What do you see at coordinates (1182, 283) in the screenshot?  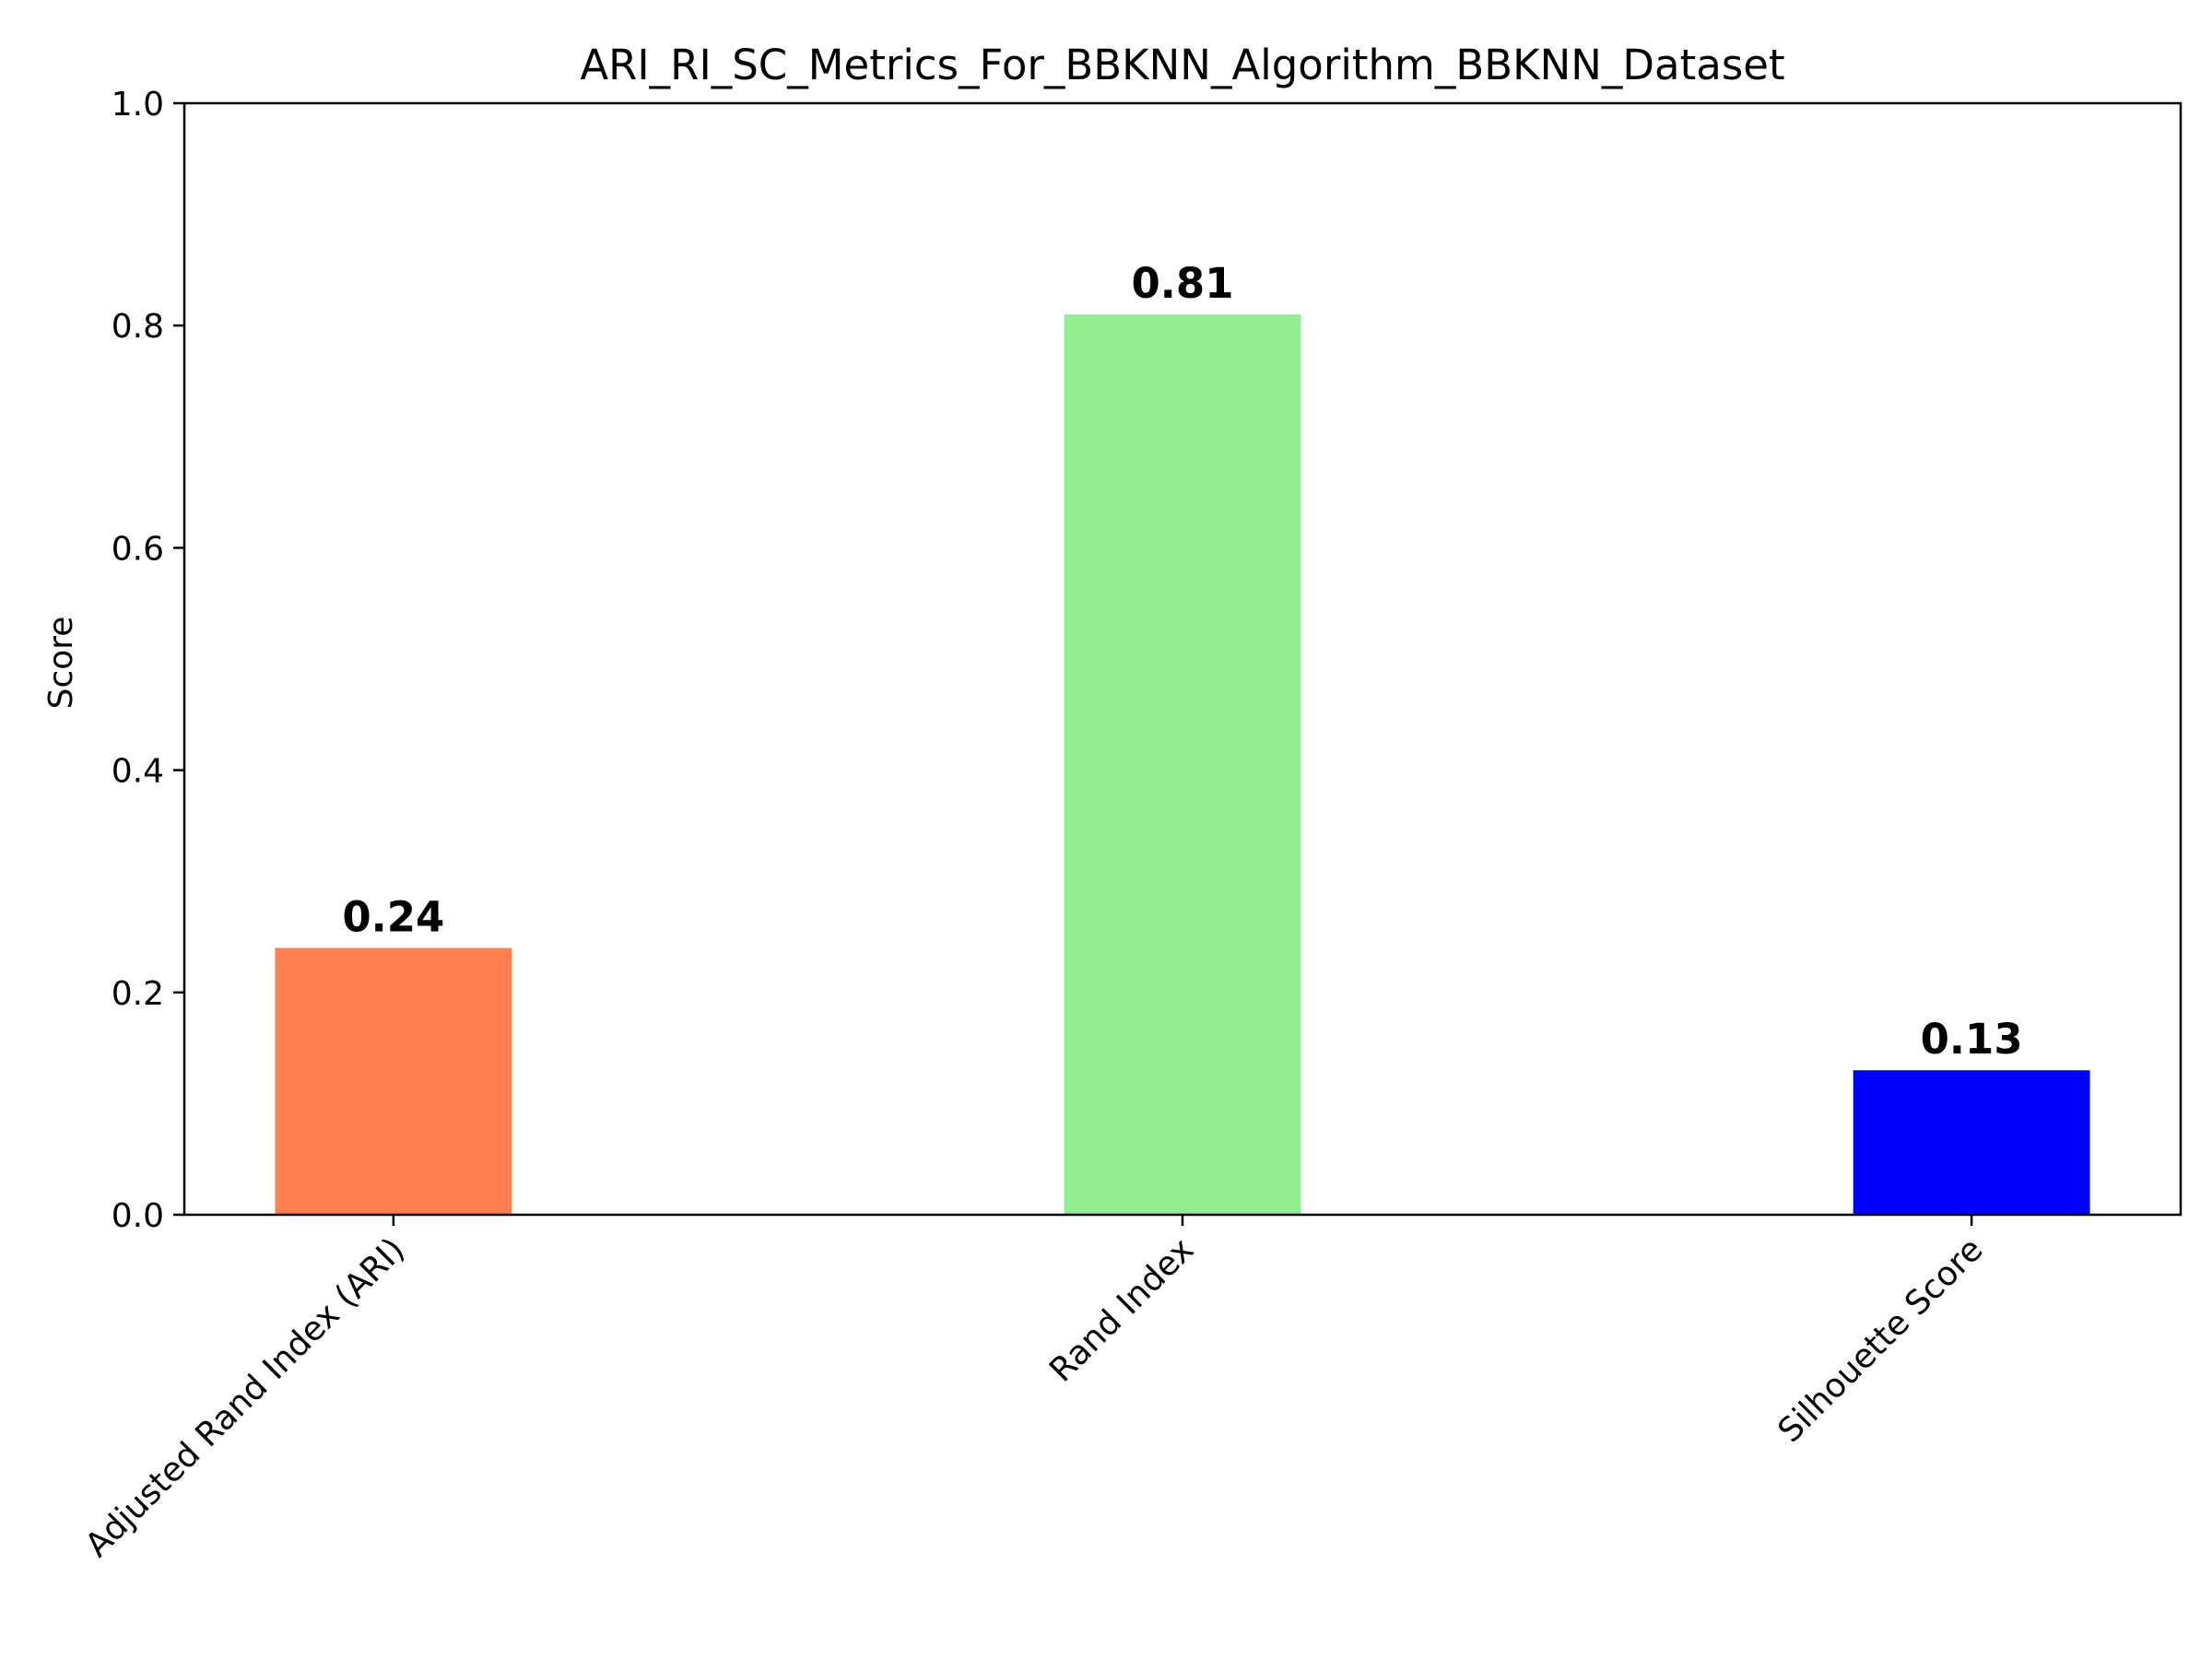 I see `data-label-rand-index: 0.81` at bounding box center [1182, 283].